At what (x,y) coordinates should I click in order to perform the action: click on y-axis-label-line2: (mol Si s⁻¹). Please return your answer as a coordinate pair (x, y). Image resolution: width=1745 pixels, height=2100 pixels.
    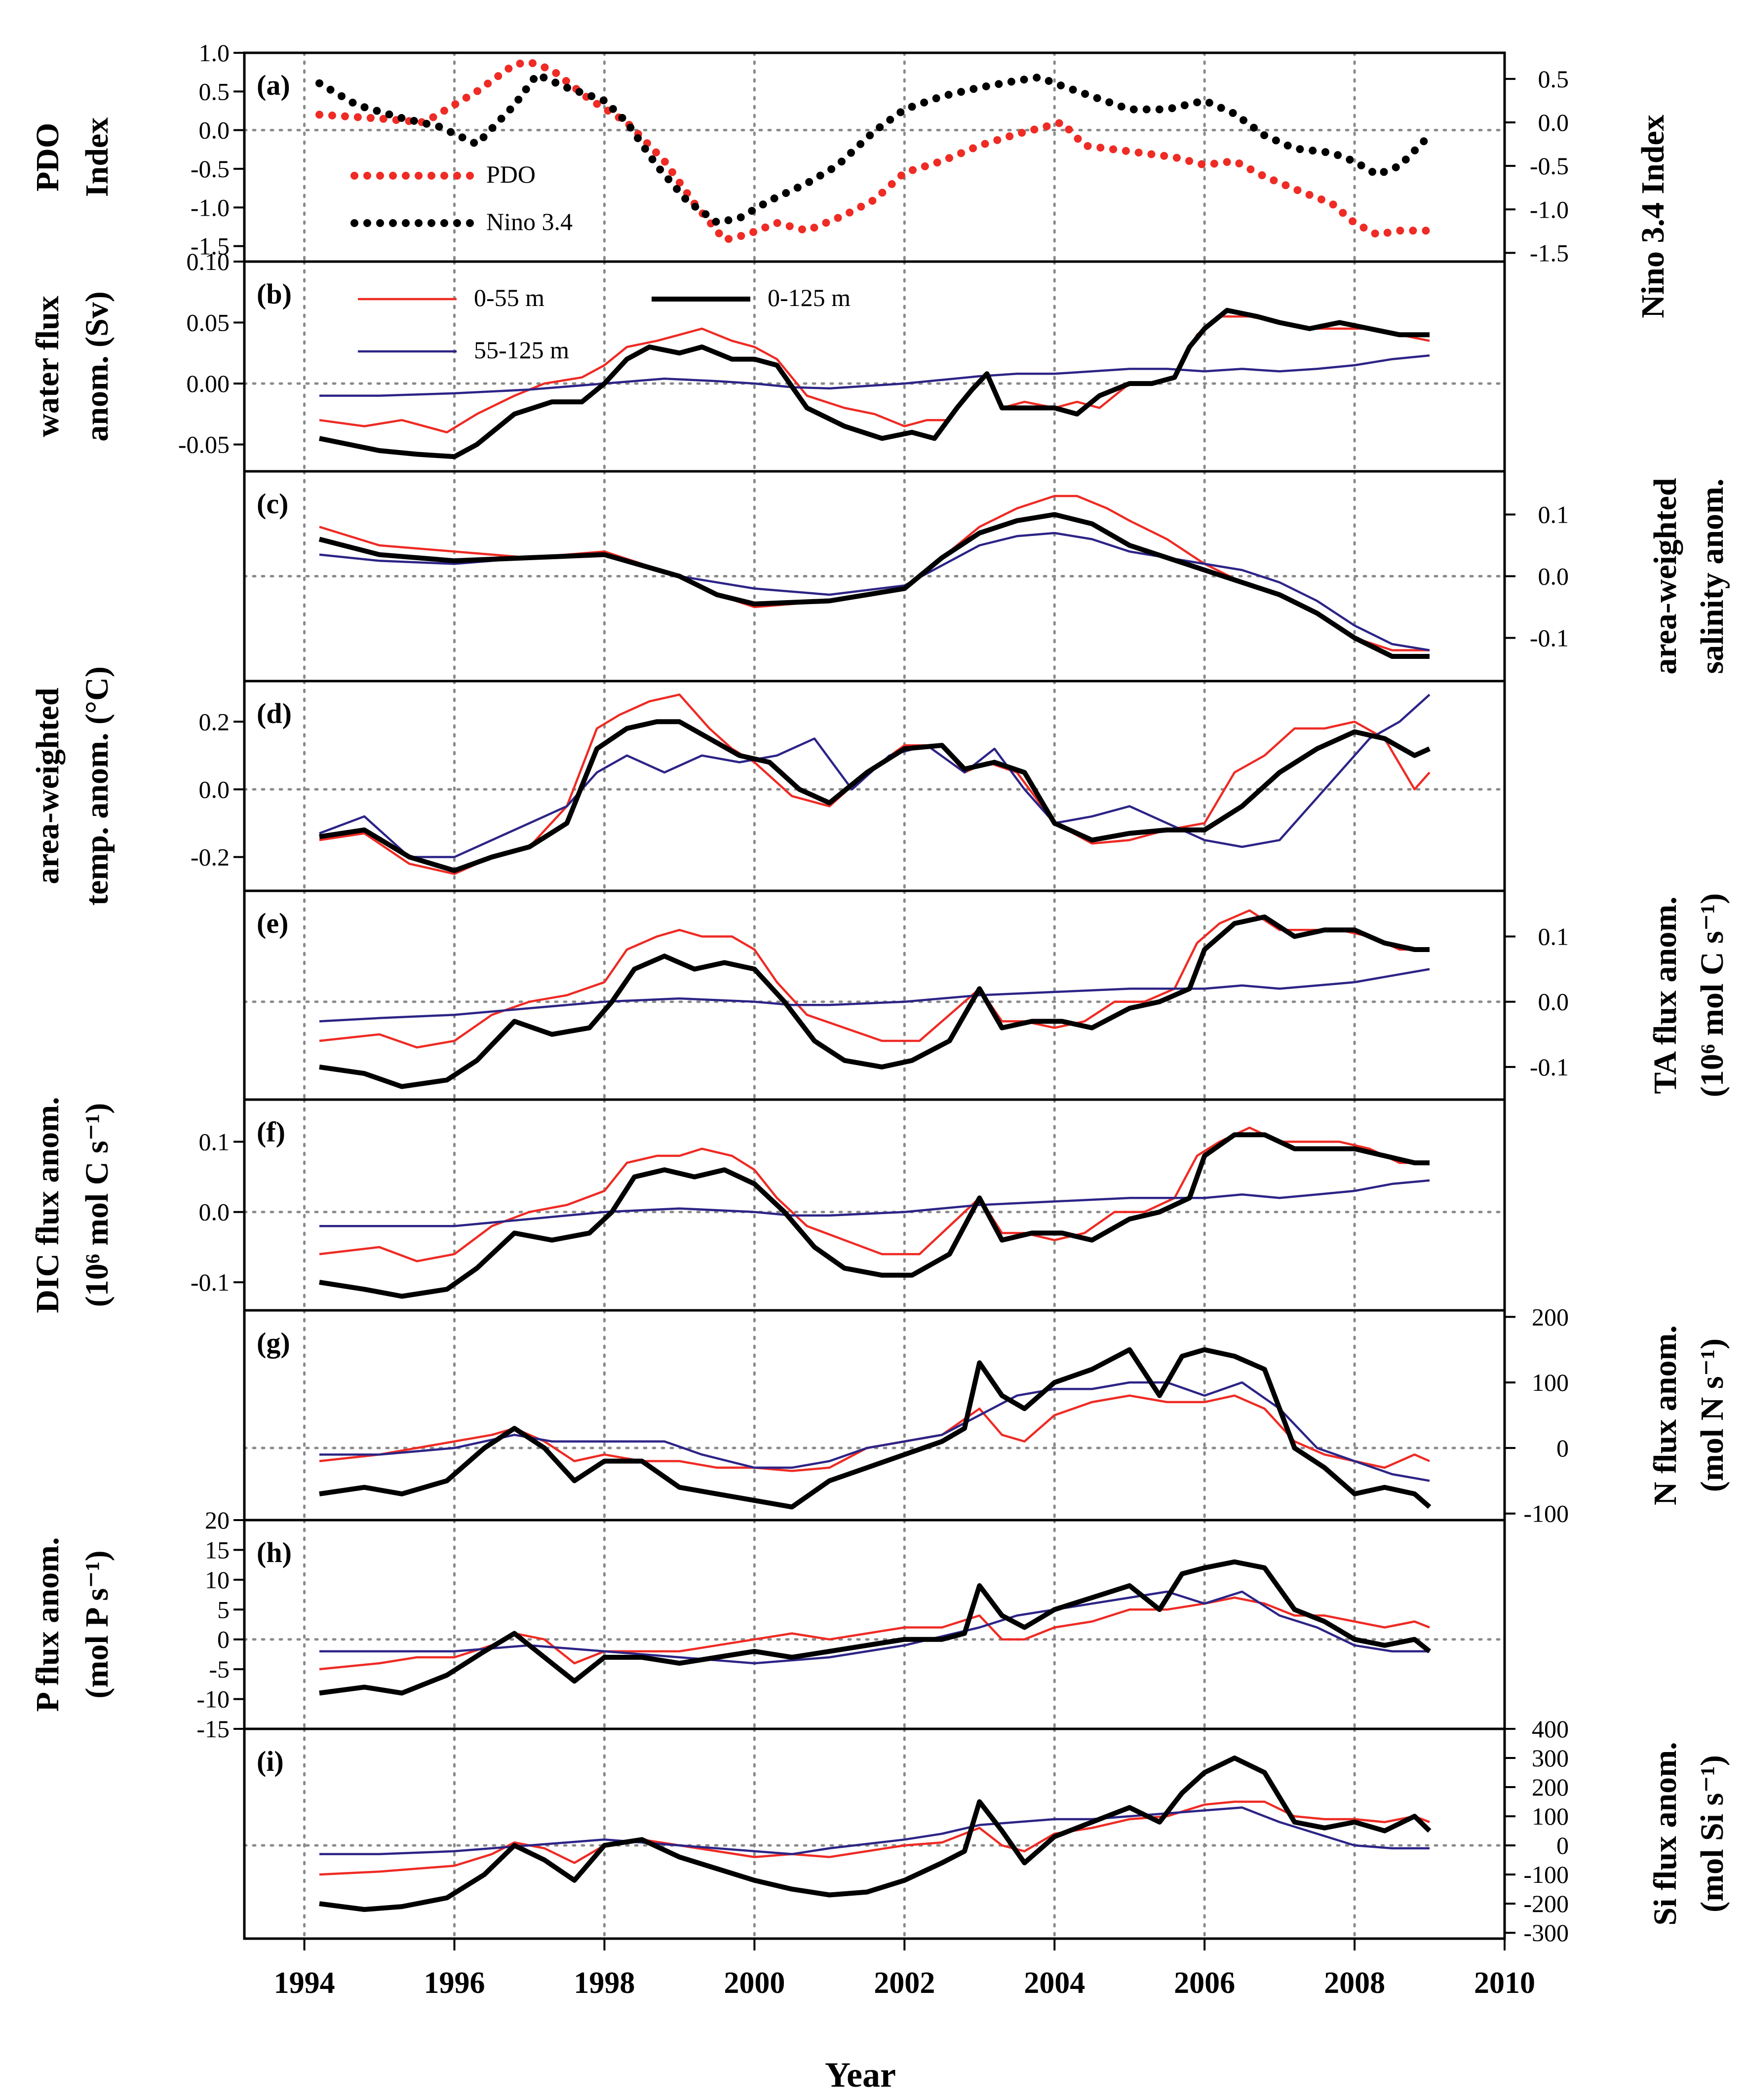
    Looking at the image, I should click on (1712, 1833).